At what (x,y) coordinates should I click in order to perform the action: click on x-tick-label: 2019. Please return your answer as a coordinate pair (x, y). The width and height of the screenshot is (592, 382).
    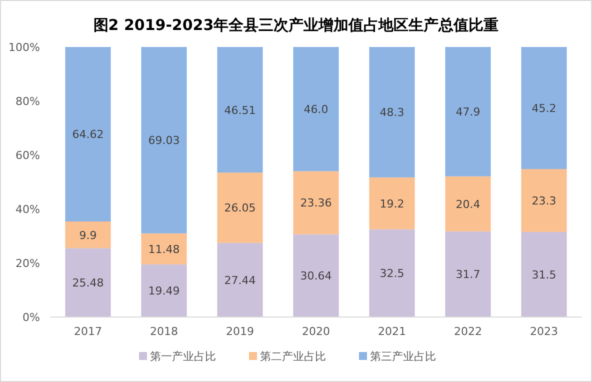
    Looking at the image, I should click on (240, 331).